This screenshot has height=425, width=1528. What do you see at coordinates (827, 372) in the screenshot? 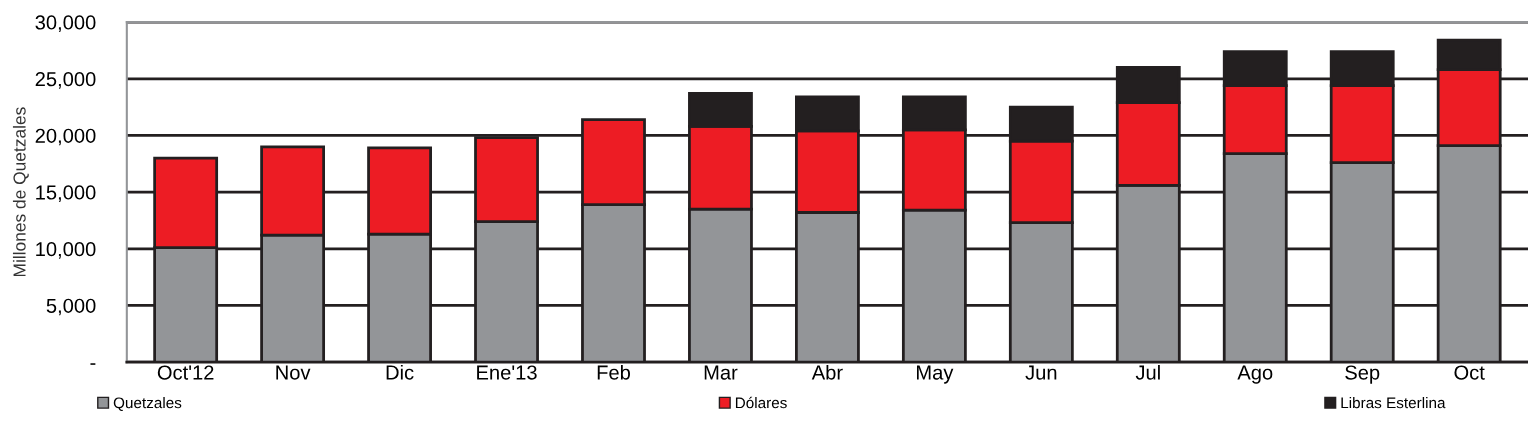
I see `x-tick-label: Abr` at bounding box center [827, 372].